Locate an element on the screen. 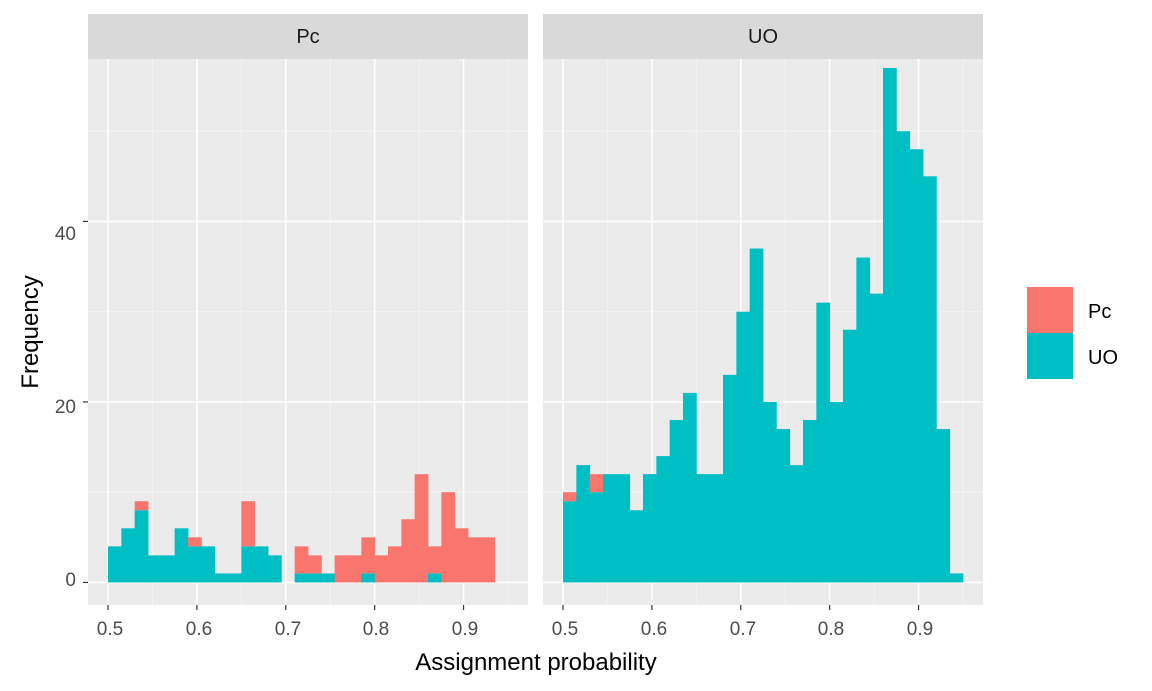 The image size is (1152, 691). strip-label-pc: Pc is located at coordinates (307, 37).